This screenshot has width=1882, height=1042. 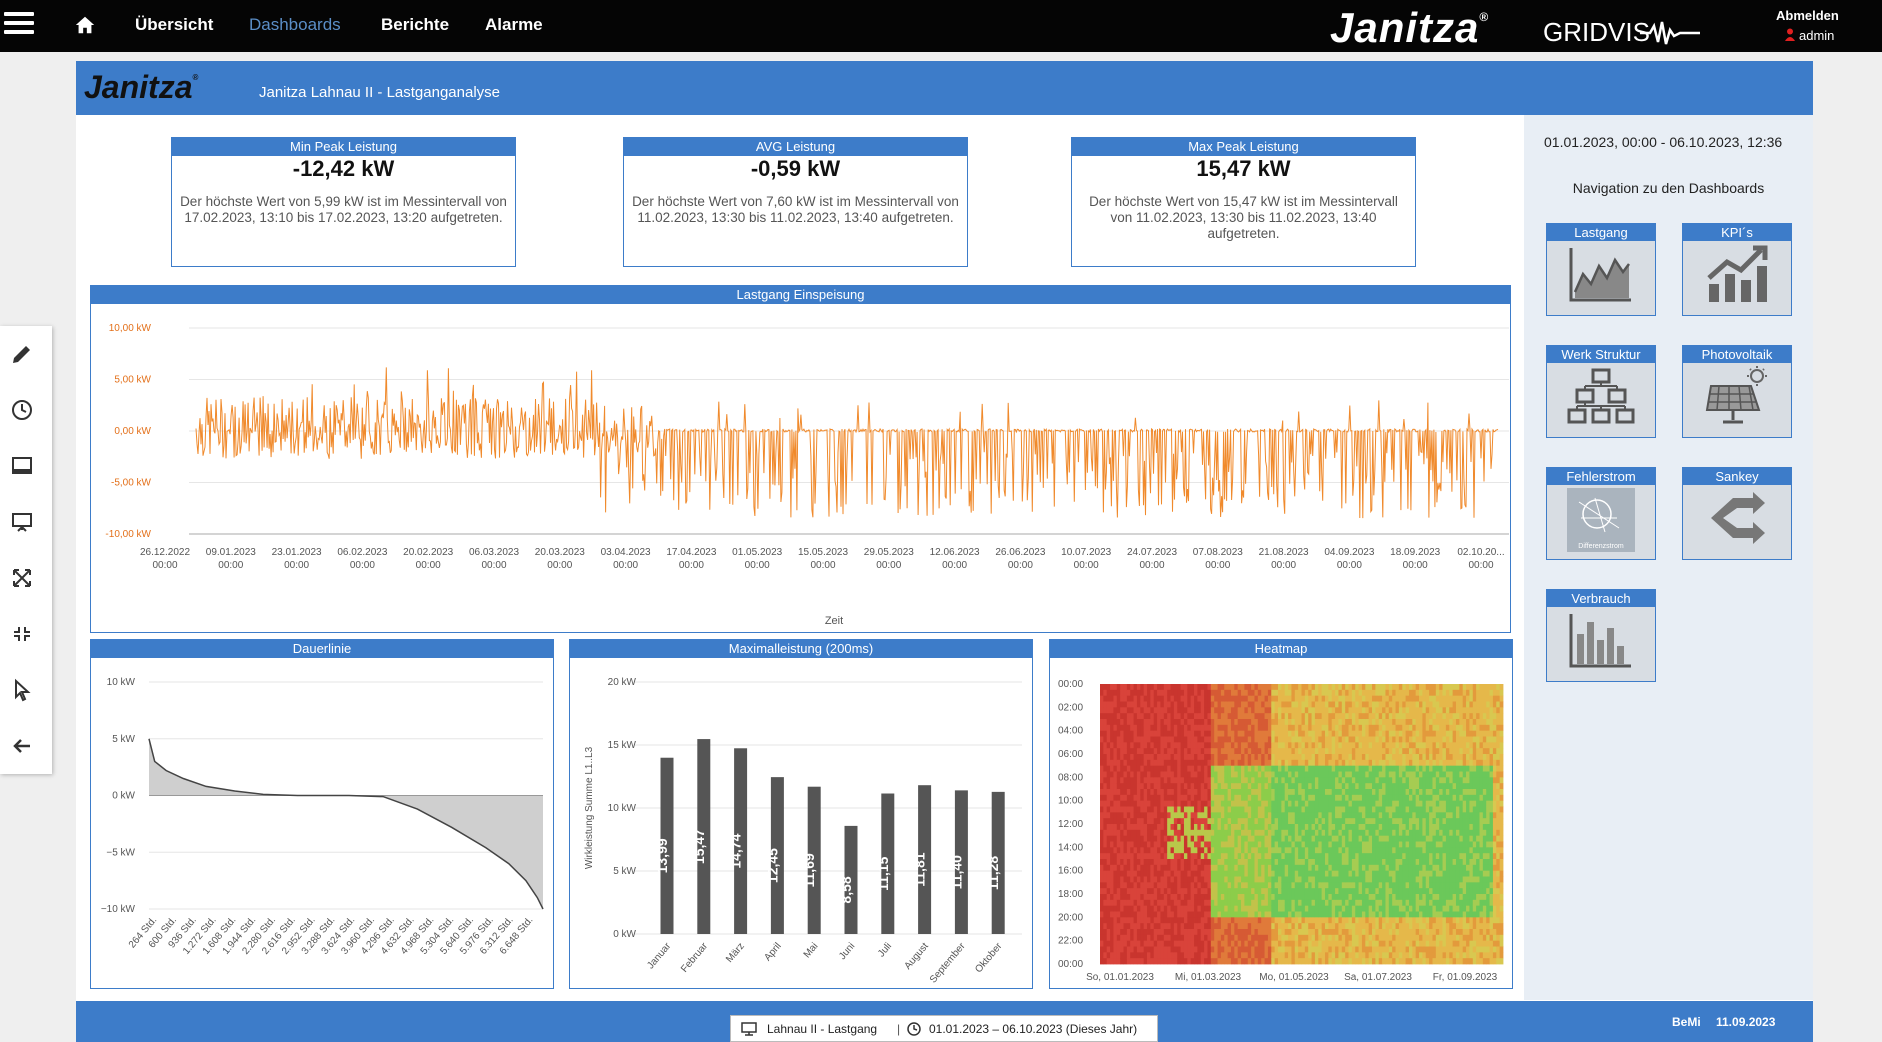 I want to click on solar-panel-icon, so click(x=1736, y=395).